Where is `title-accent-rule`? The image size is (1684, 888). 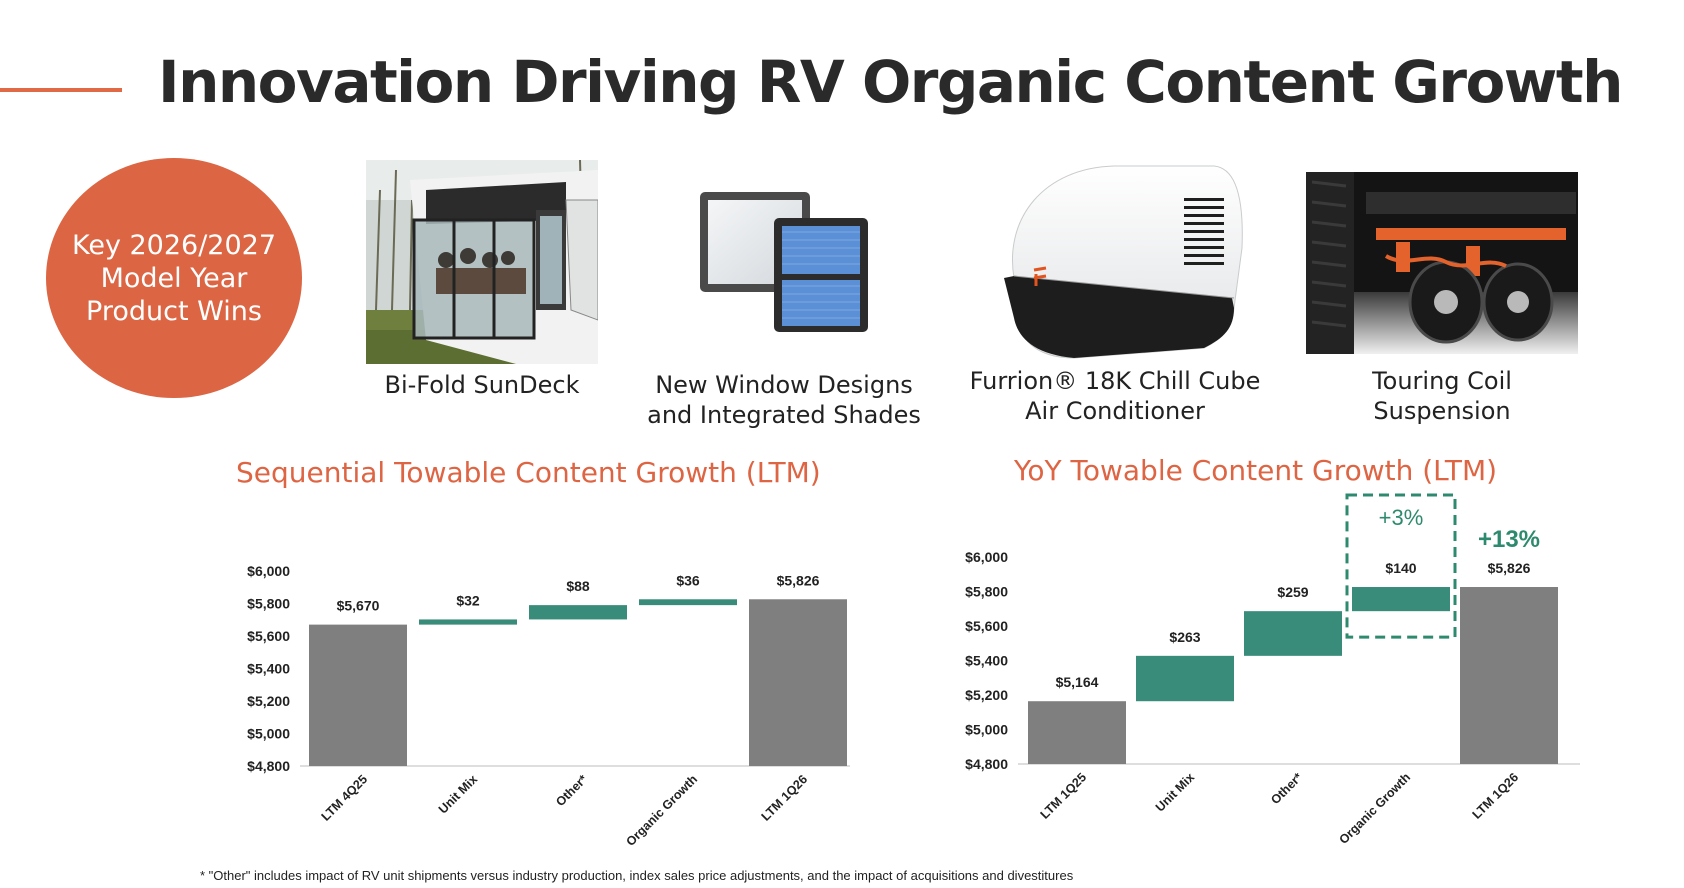
title-accent-rule is located at coordinates (61, 90).